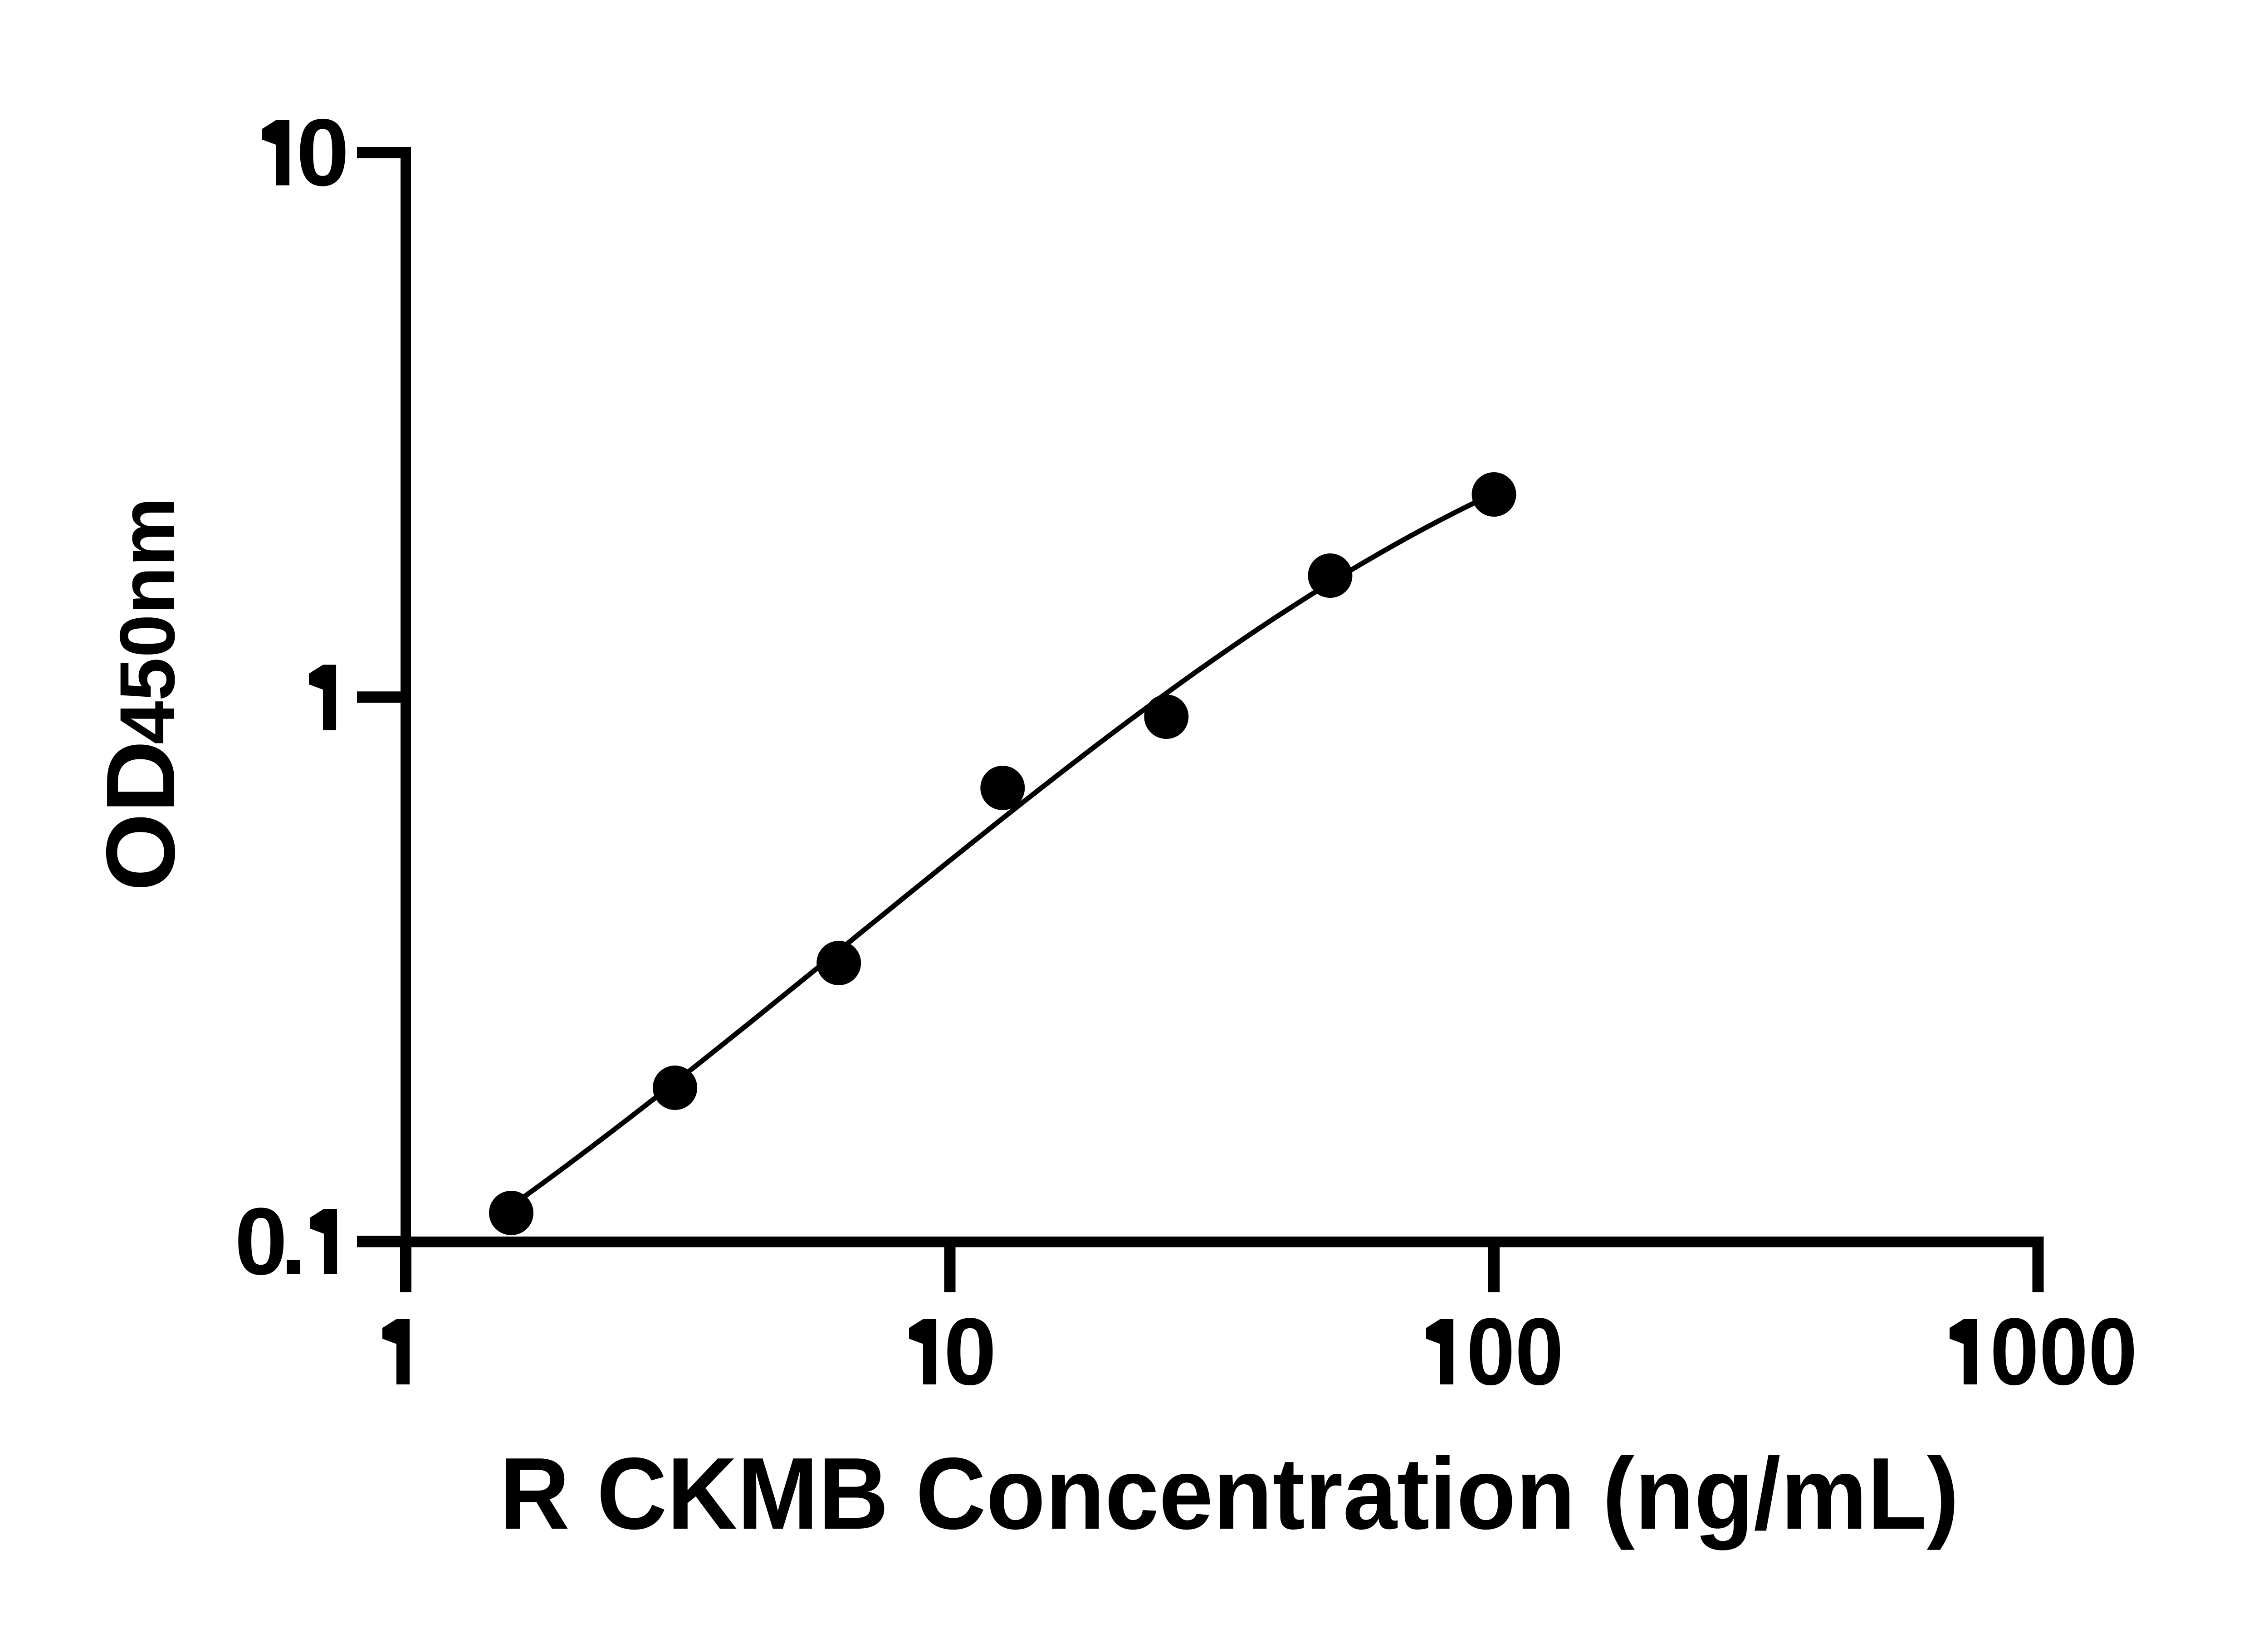 The width and height of the screenshot is (2268, 1633). What do you see at coordinates (147, 620) in the screenshot?
I see `svg-text: 450nm` at bounding box center [147, 620].